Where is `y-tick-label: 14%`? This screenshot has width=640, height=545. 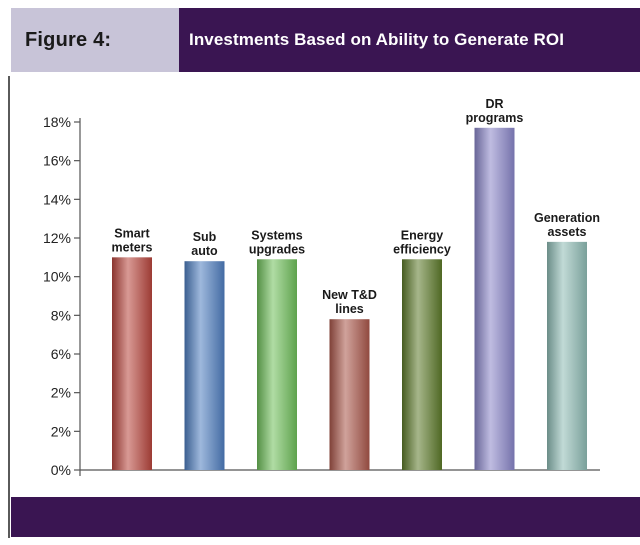 y-tick-label: 14% is located at coordinates (57, 199).